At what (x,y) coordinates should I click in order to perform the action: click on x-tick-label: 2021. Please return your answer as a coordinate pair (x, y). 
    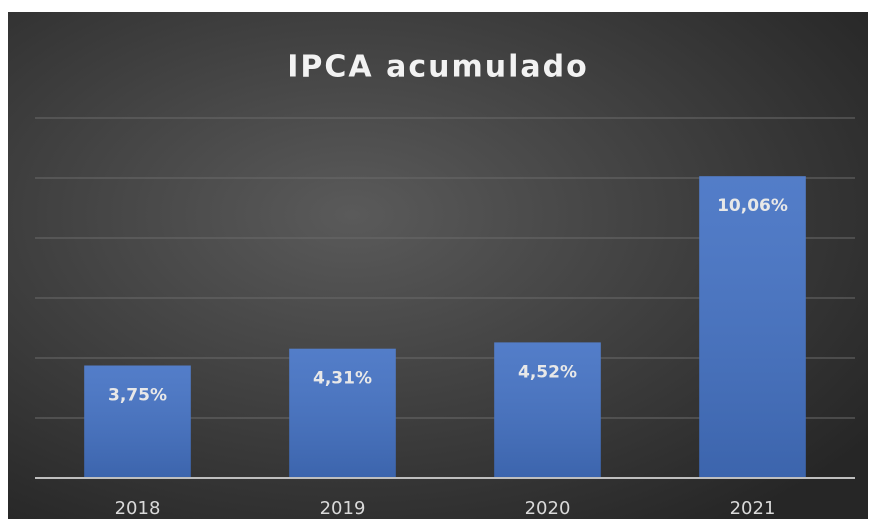
    Looking at the image, I should click on (753, 508).